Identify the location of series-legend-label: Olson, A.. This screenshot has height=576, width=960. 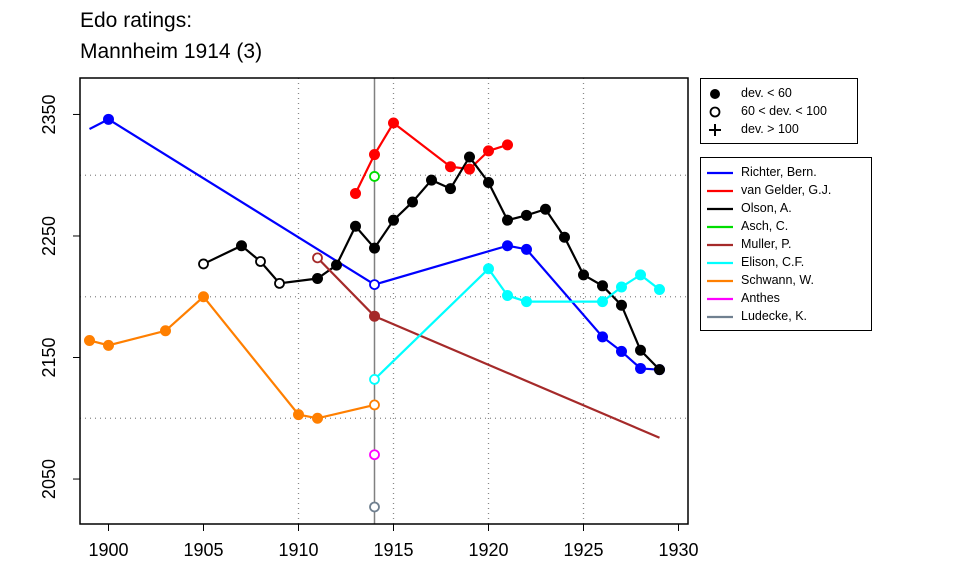
(766, 208).